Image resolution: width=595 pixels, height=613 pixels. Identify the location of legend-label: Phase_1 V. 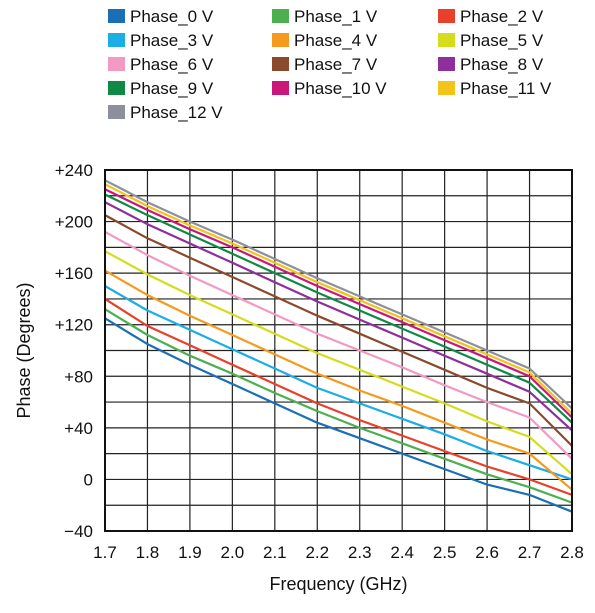
(336, 16).